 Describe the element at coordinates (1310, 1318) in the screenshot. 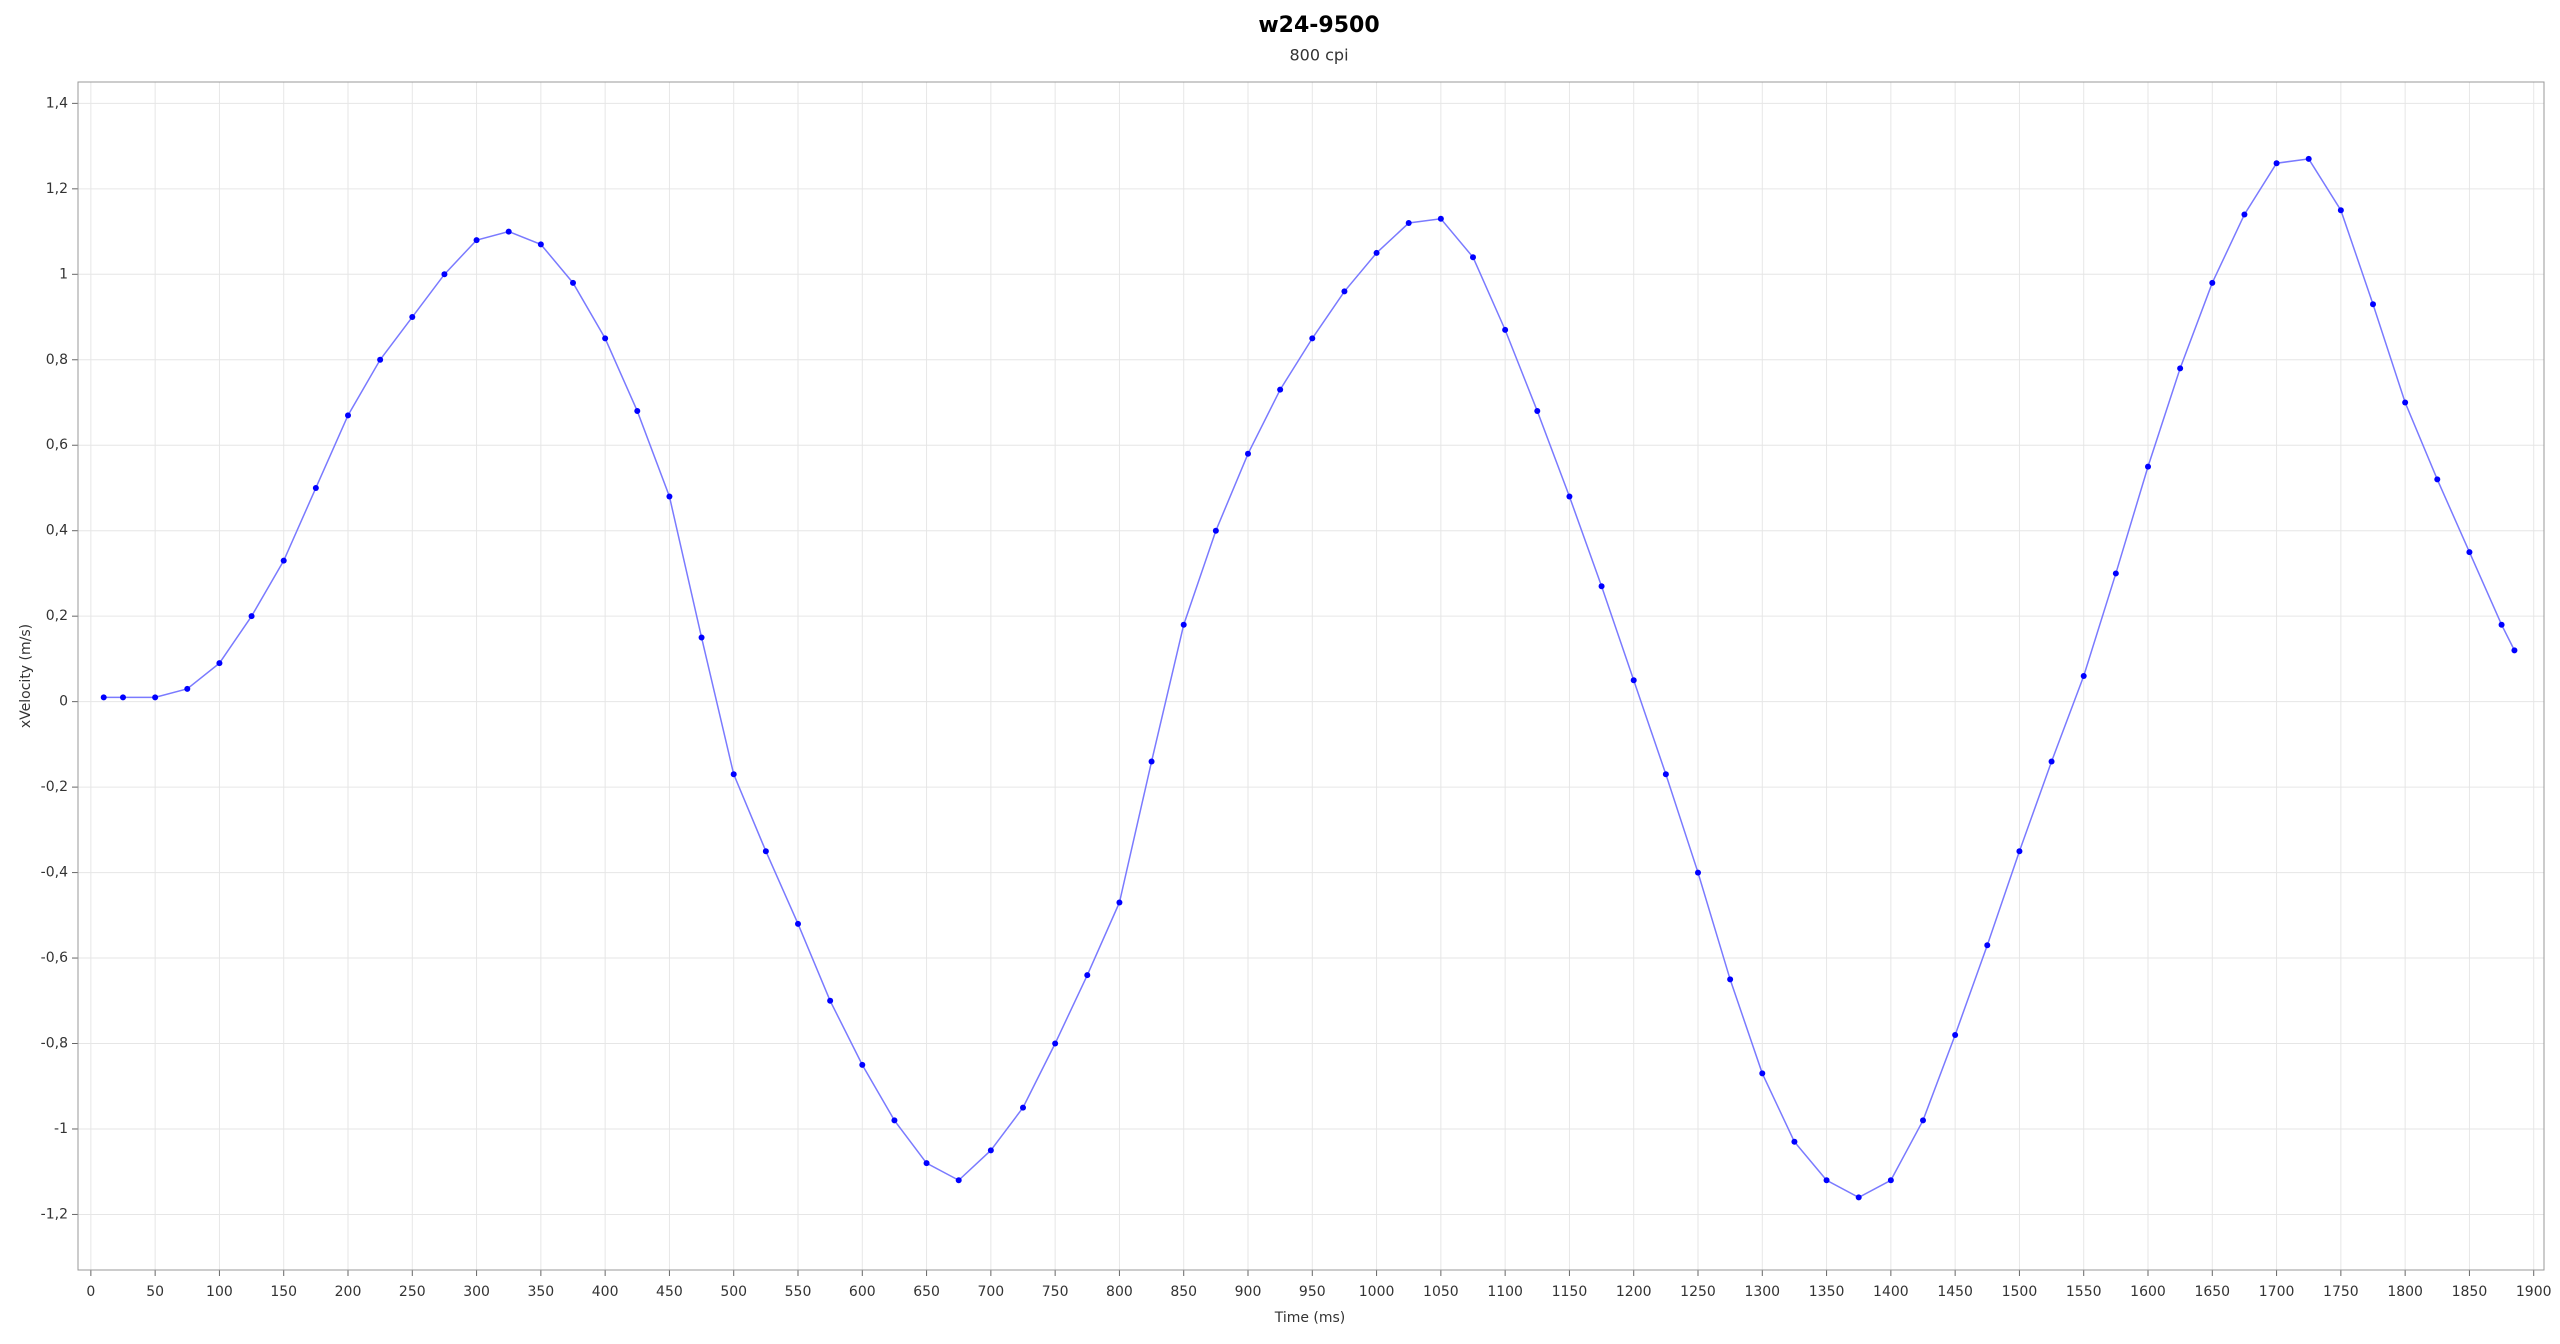

I see `x-axis-label: Time (ms)` at that location.